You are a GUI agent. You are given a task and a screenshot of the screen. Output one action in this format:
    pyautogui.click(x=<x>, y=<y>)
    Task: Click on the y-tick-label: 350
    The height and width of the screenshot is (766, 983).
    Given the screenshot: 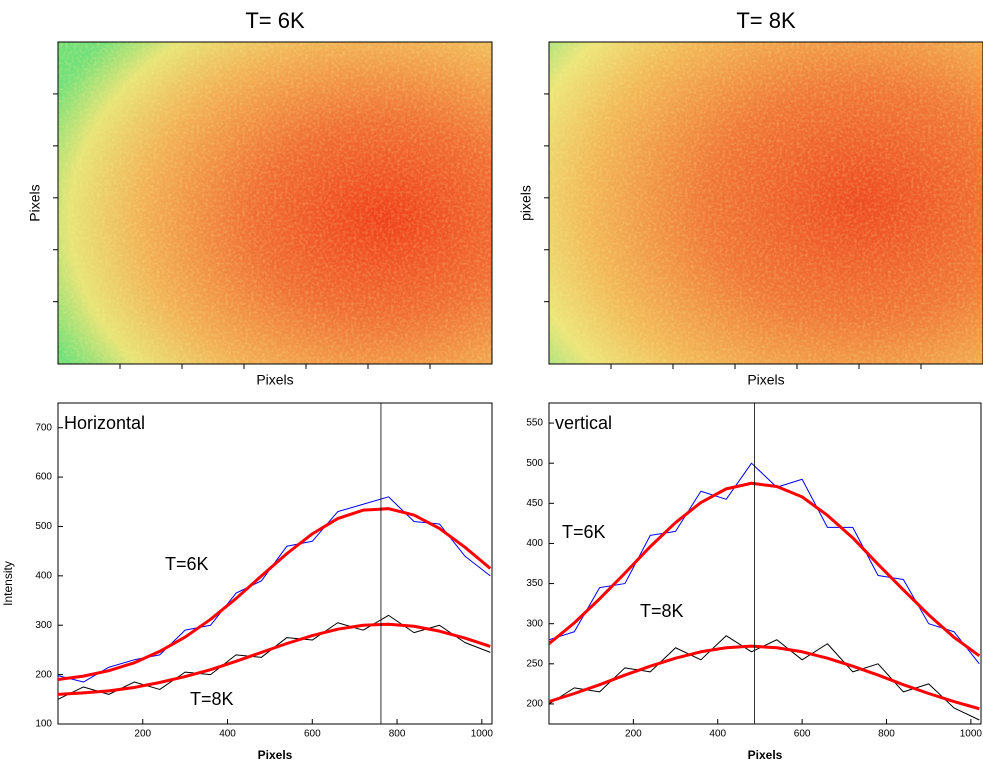 What is the action you would take?
    pyautogui.click(x=534, y=583)
    